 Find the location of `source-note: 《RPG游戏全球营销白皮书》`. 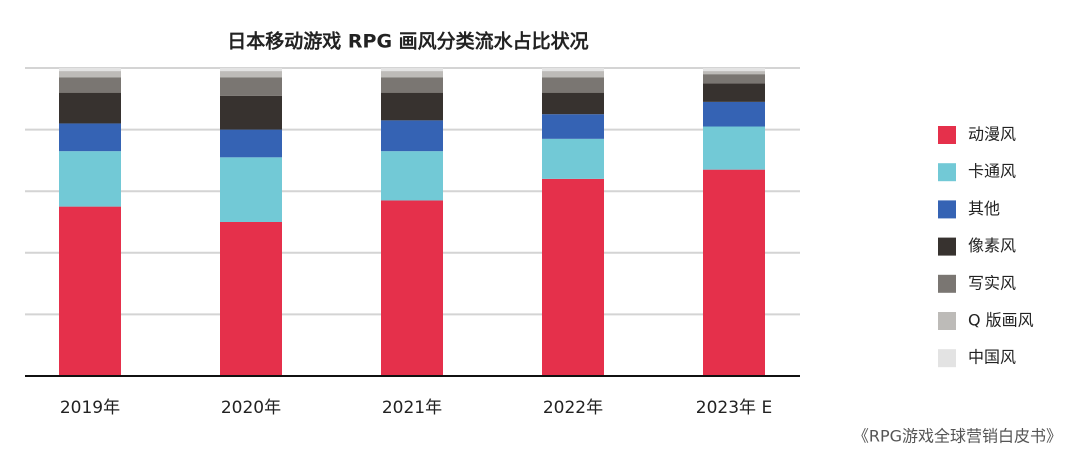

source-note: 《RPG游戏全球营销白皮书》 is located at coordinates (957, 436).